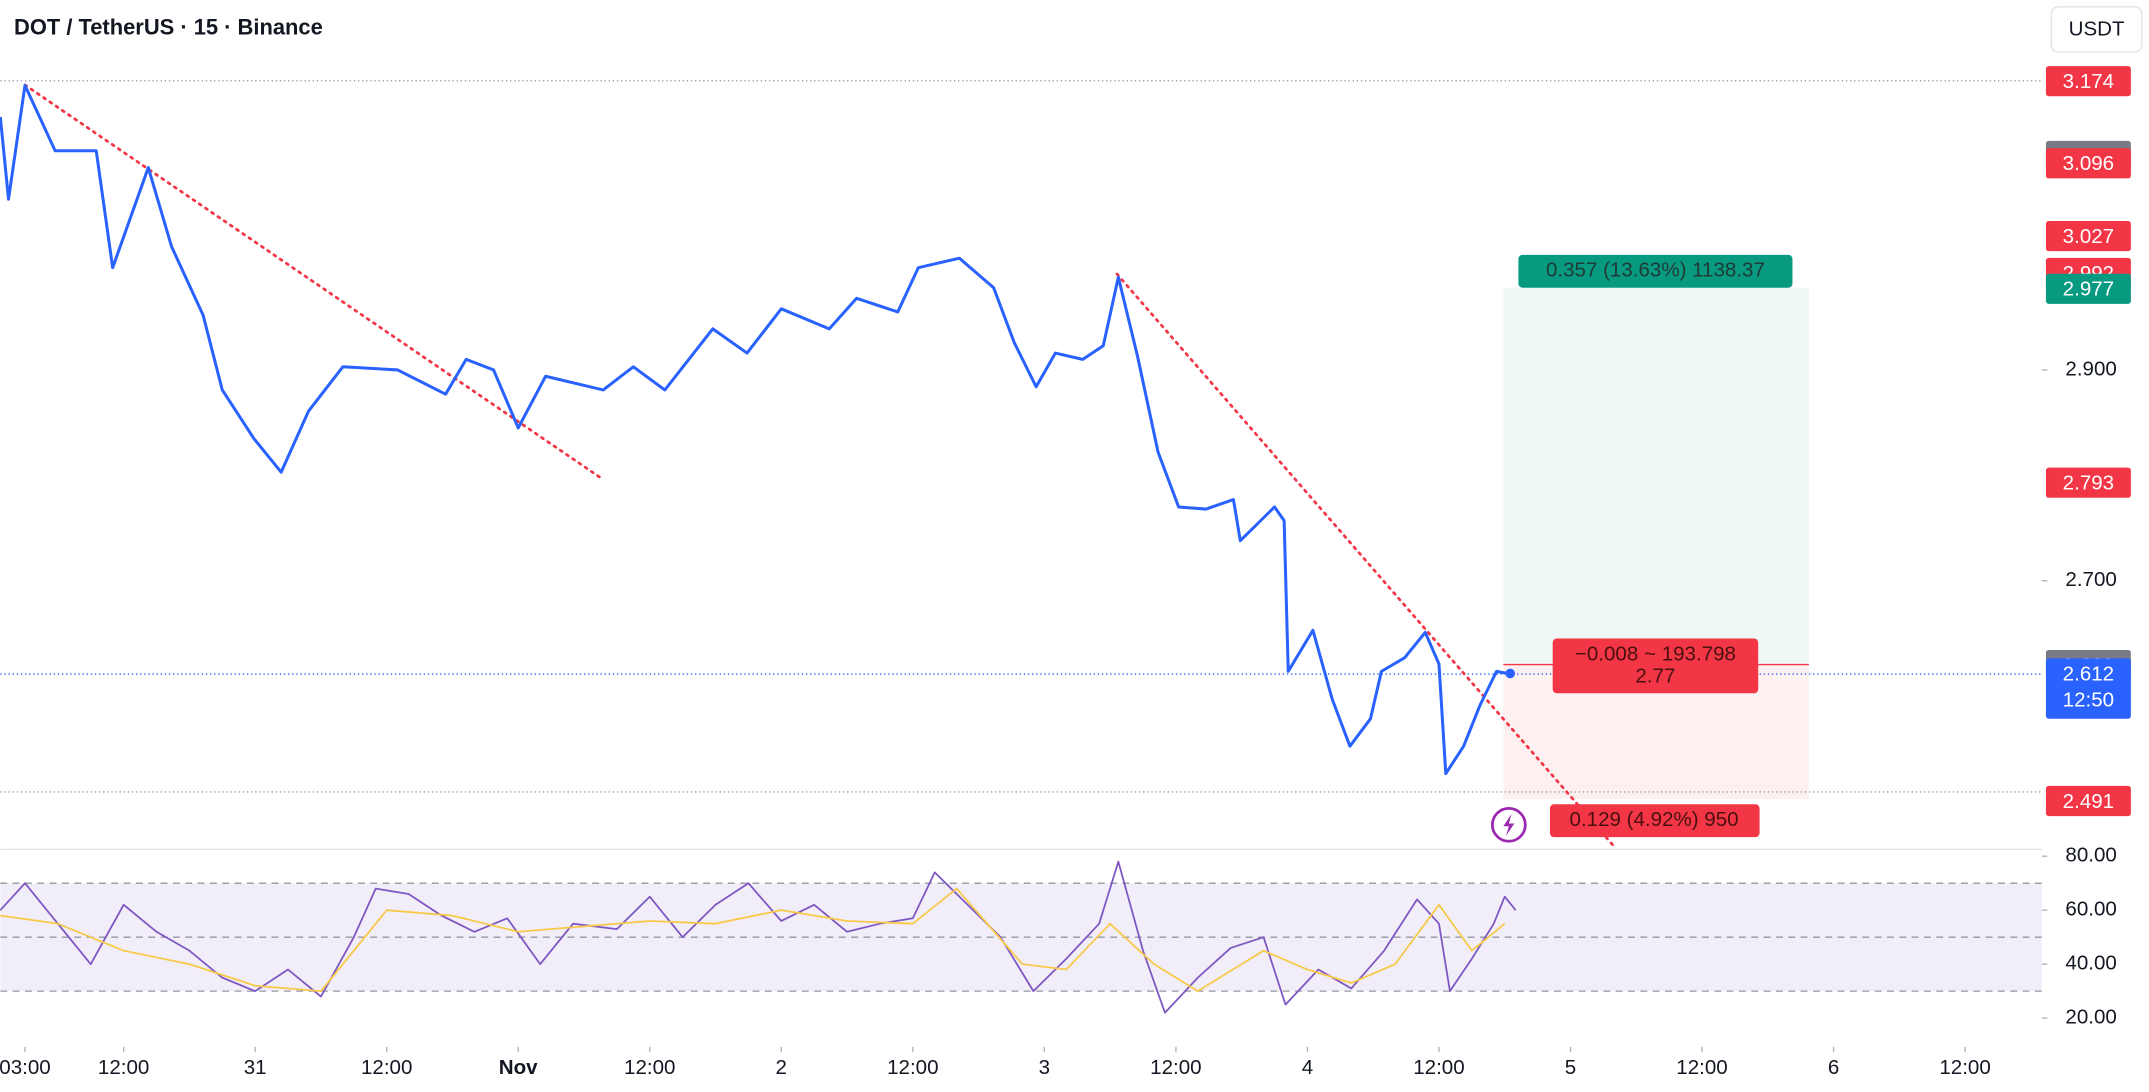 Image resolution: width=2149 pixels, height=1092 pixels. I want to click on rsi-tick-label: 20.00, so click(2090, 1017).